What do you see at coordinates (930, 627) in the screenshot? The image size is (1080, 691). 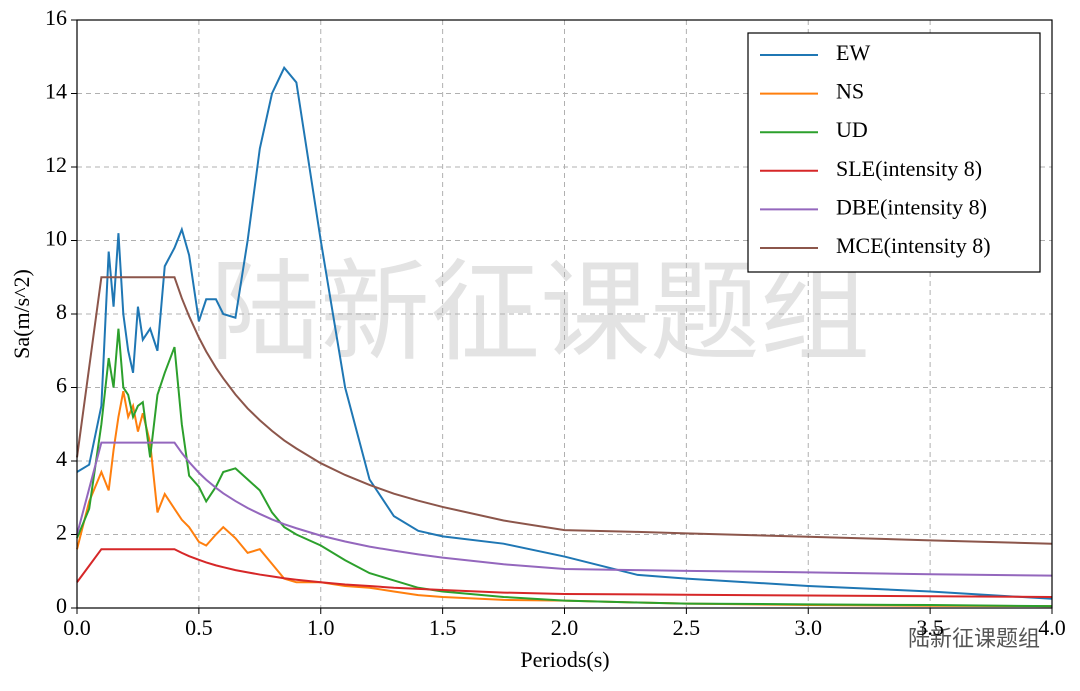 I see `x-tick-label: 3.5` at bounding box center [930, 627].